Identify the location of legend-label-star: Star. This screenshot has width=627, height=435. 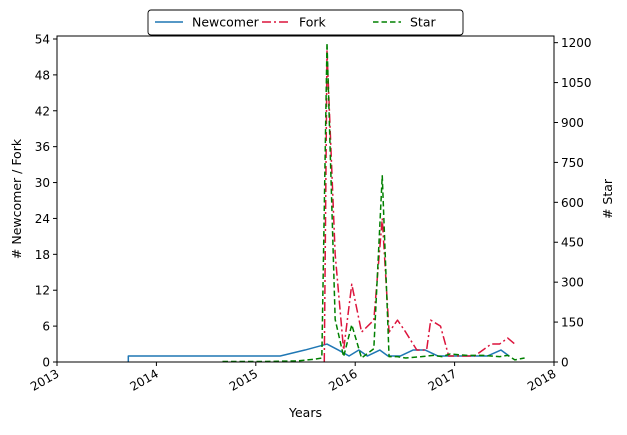
(423, 22).